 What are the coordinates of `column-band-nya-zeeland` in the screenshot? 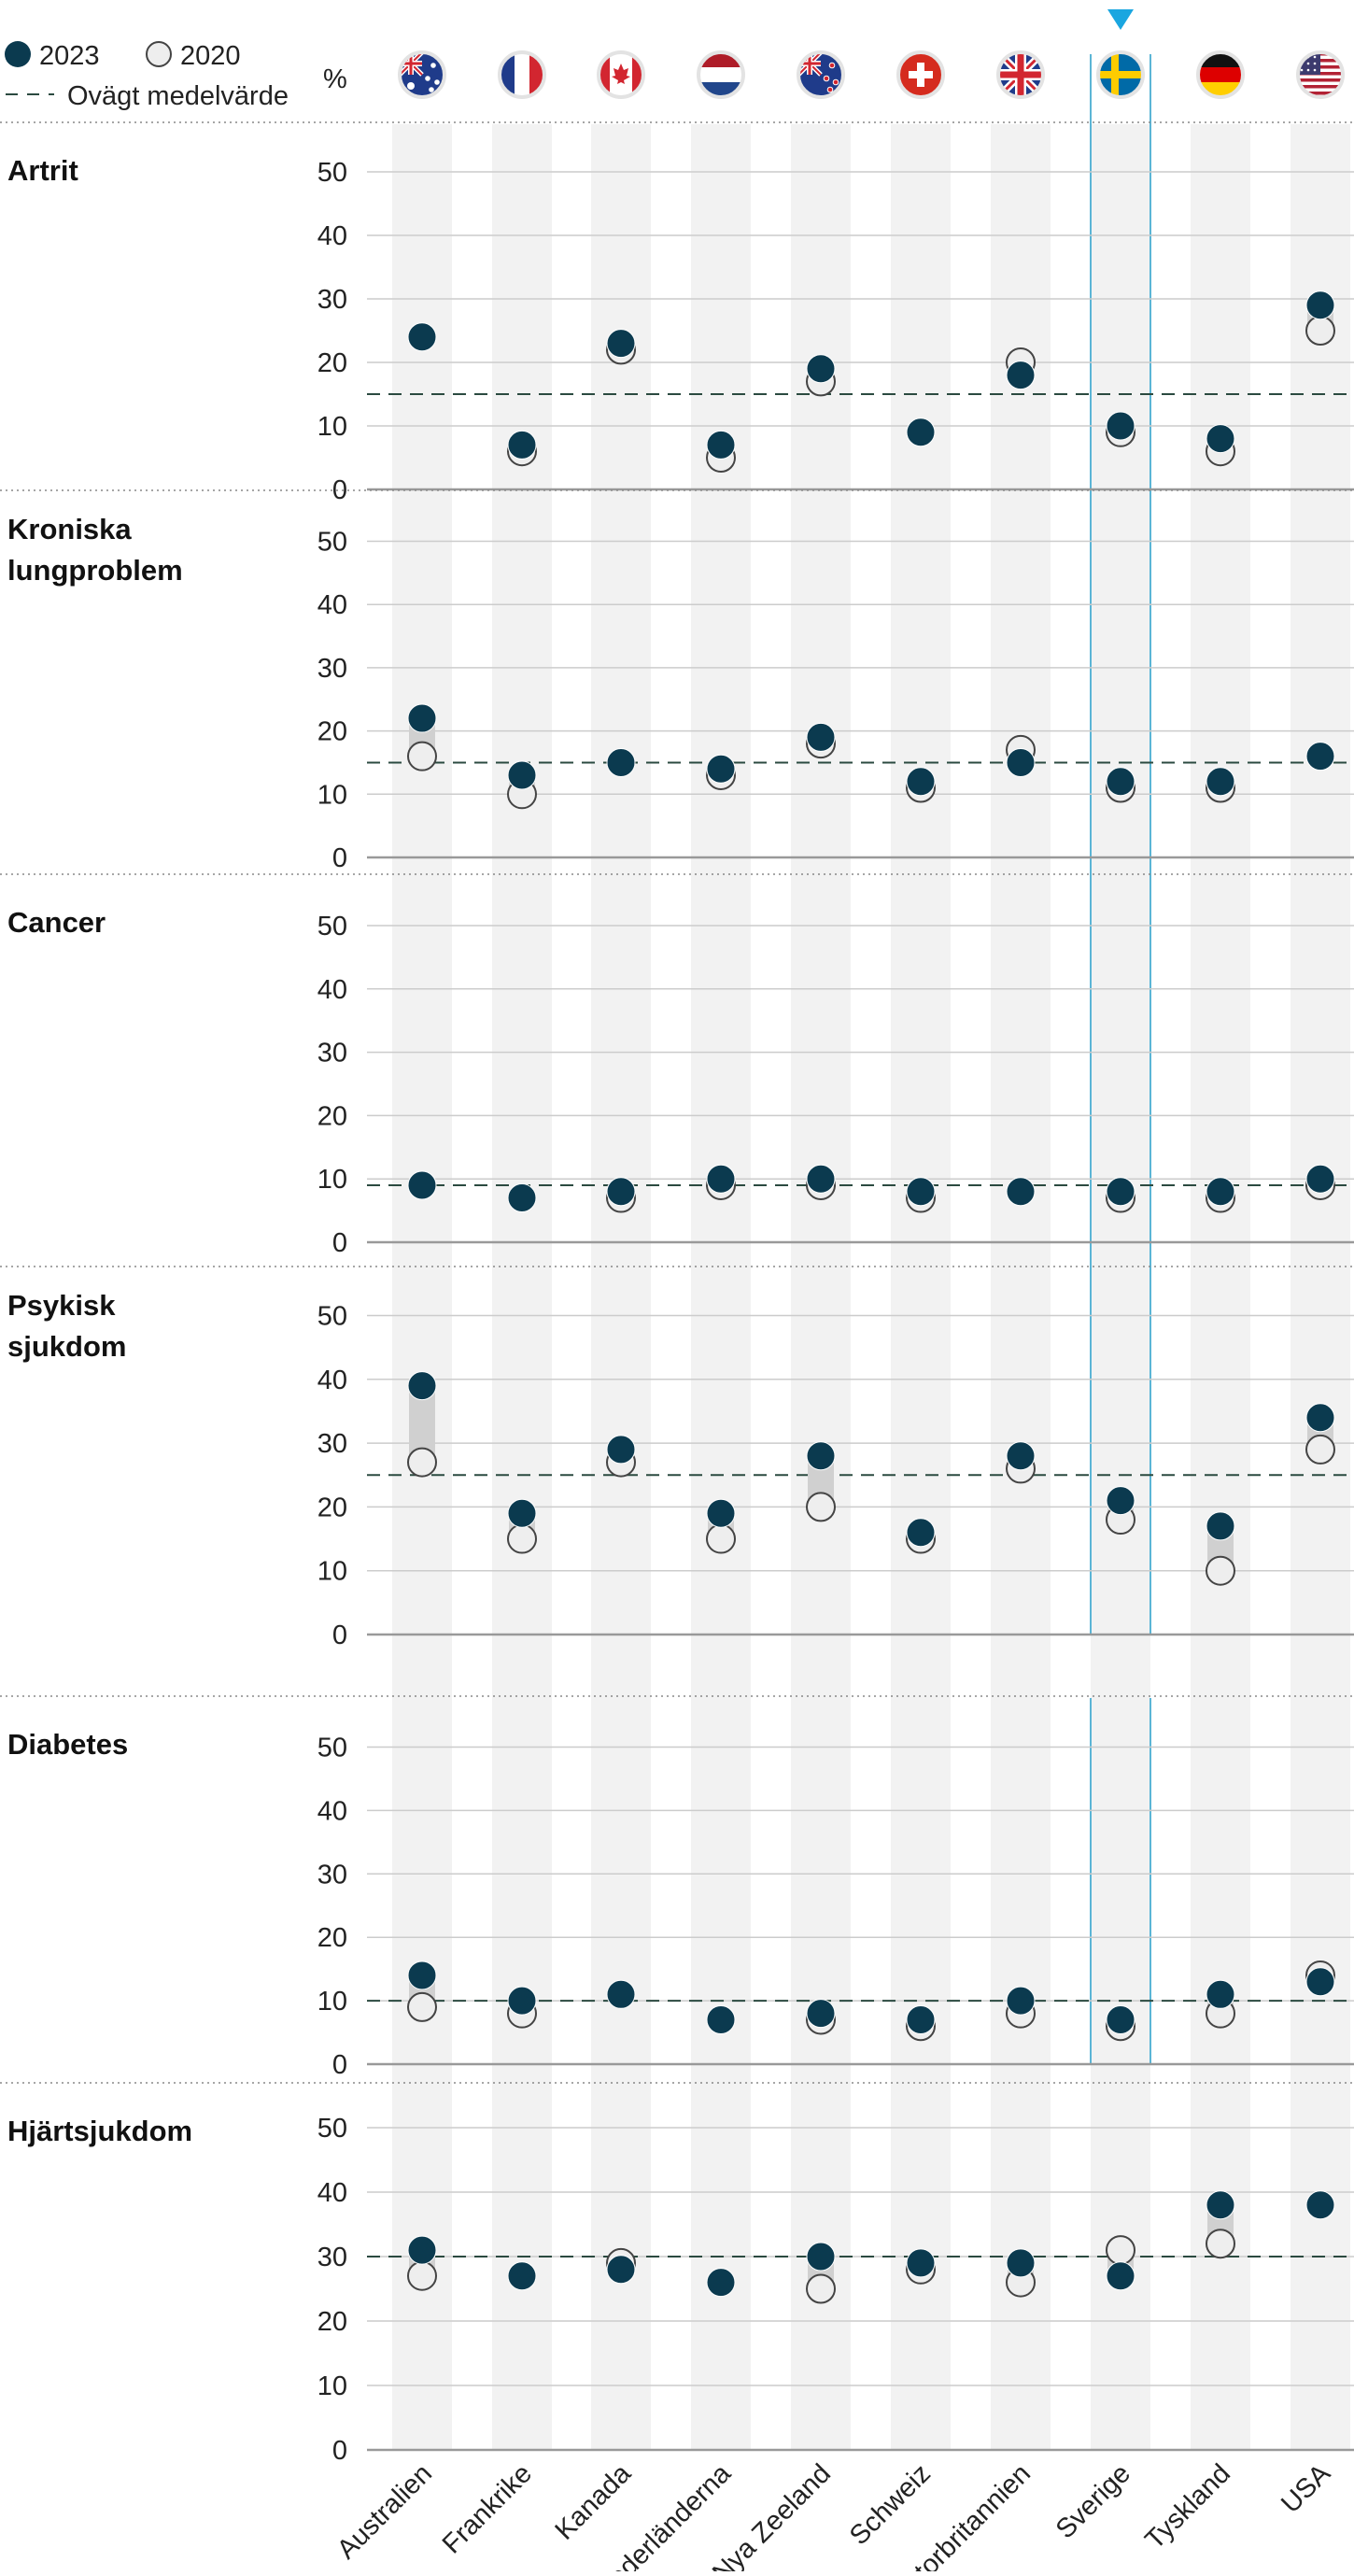 It's located at (821, 1287).